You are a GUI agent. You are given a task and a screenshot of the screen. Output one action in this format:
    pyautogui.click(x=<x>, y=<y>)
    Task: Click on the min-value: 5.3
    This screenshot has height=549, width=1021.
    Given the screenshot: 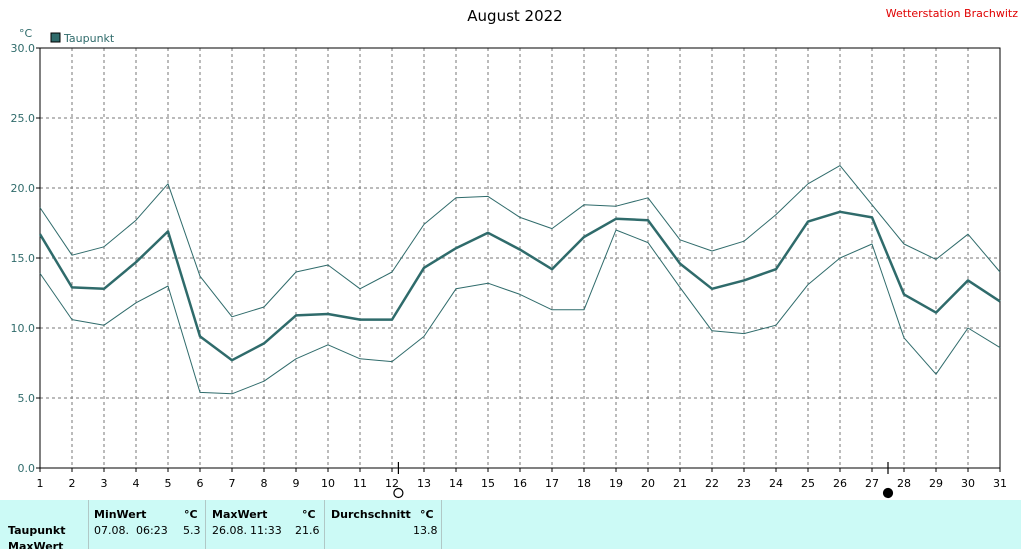 What is the action you would take?
    pyautogui.click(x=192, y=530)
    